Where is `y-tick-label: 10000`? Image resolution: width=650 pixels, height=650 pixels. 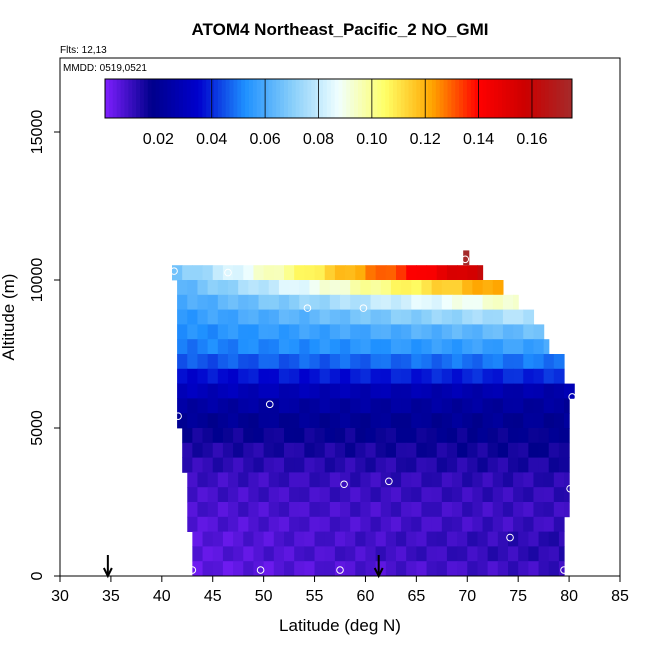
y-tick-label: 10000 is located at coordinates (37, 280).